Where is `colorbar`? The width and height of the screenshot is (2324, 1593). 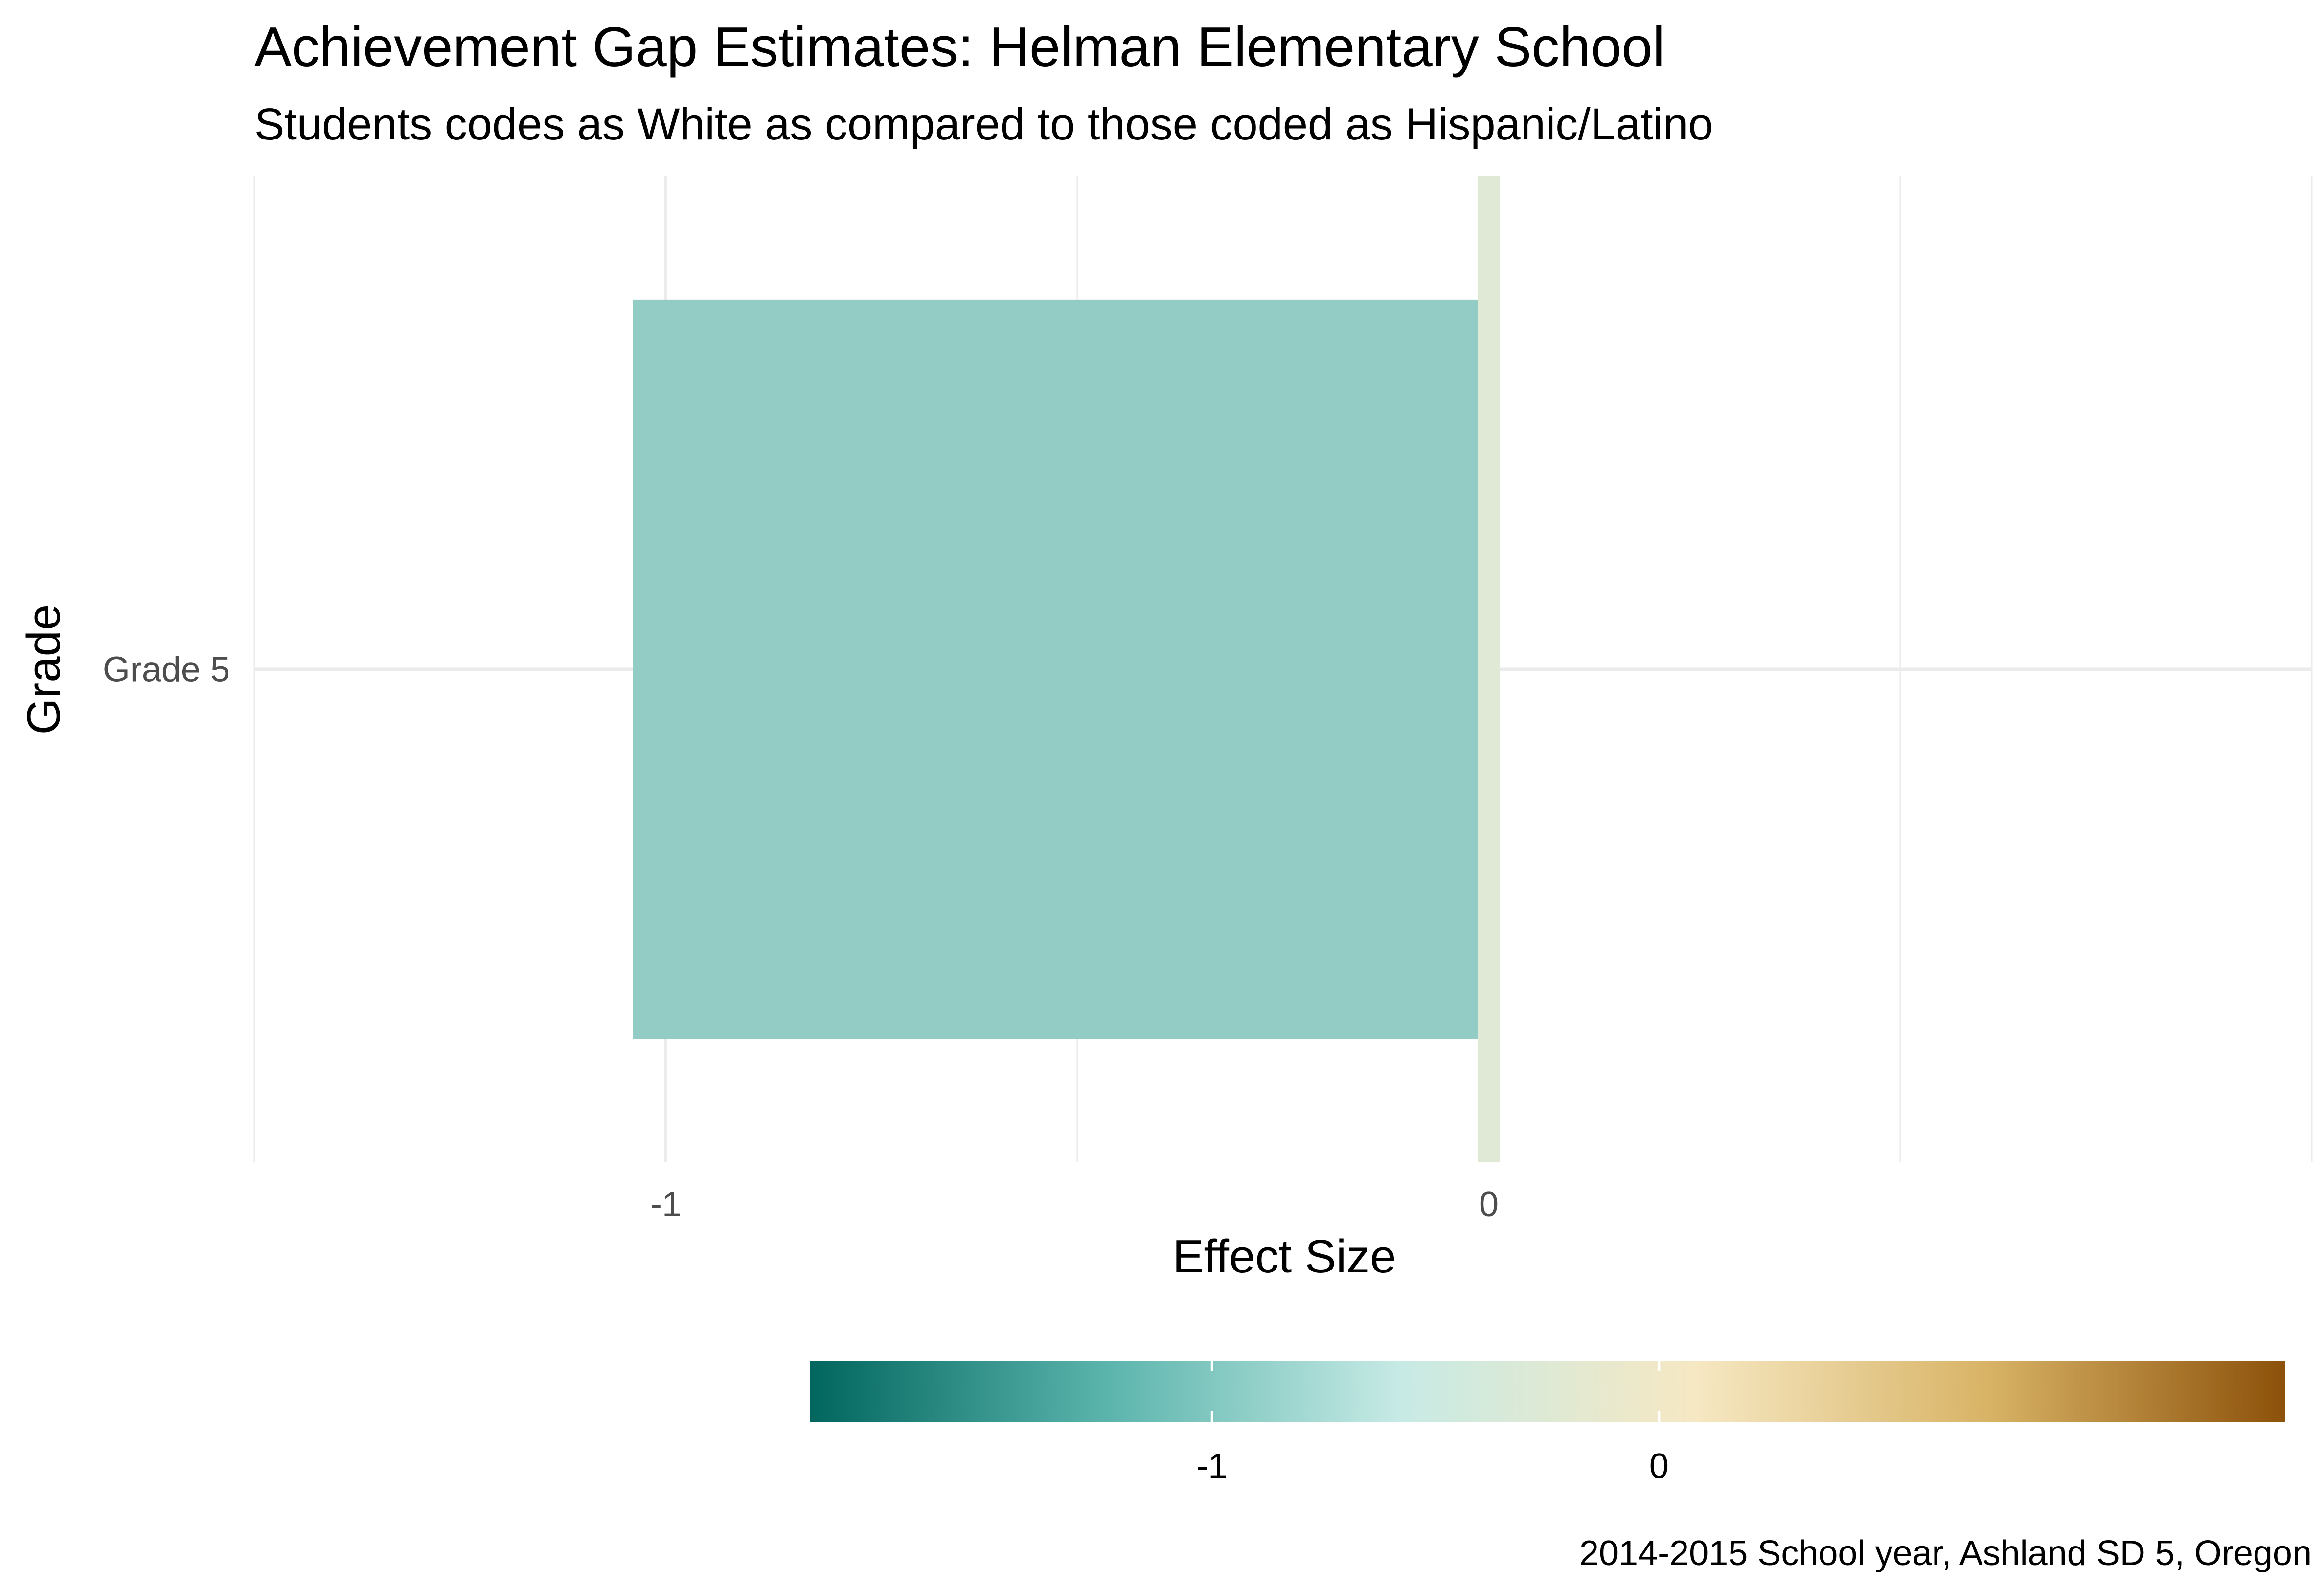 colorbar is located at coordinates (1548, 1391).